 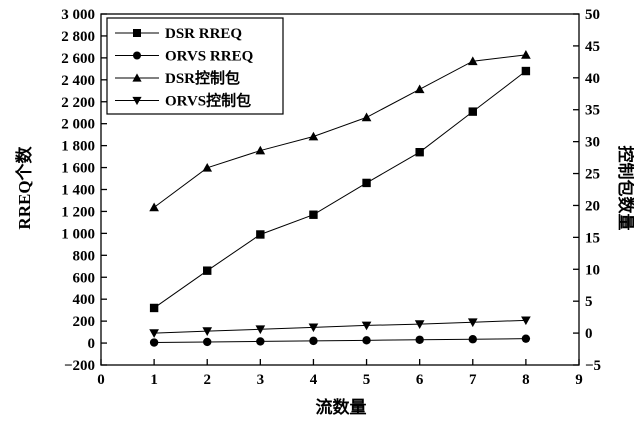 What do you see at coordinates (592, 47) in the screenshot?
I see `y2-tick-label: 45` at bounding box center [592, 47].